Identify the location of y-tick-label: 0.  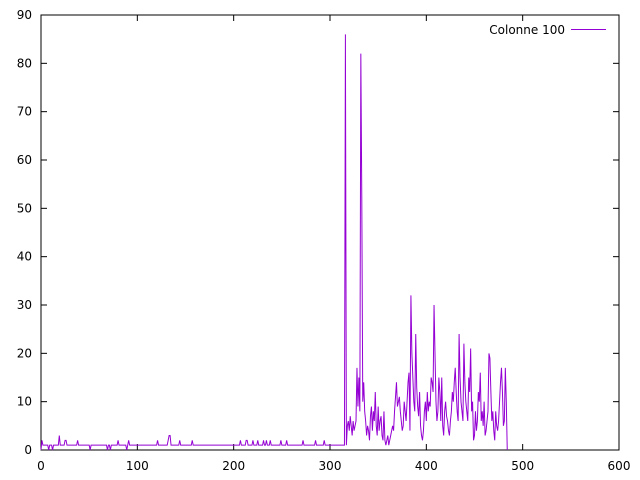
(28, 450).